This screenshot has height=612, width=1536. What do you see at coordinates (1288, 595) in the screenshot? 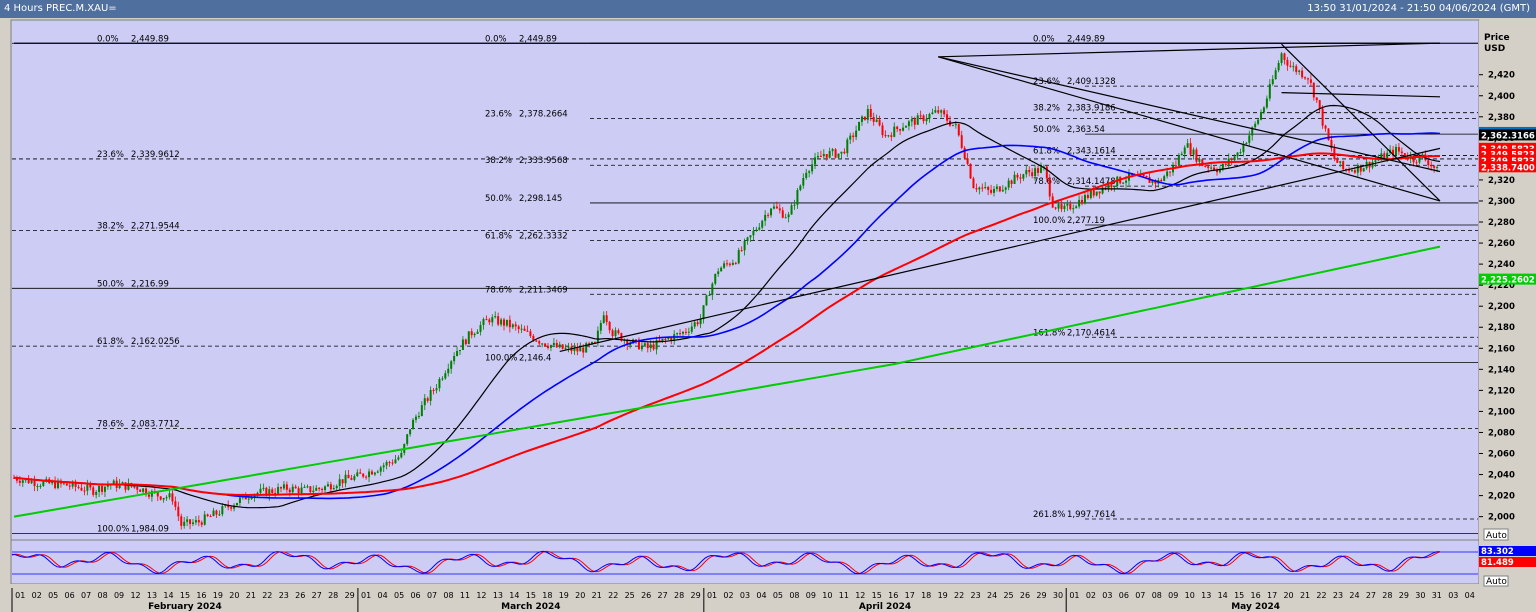
I see `day-tick-label: 20` at bounding box center [1288, 595].